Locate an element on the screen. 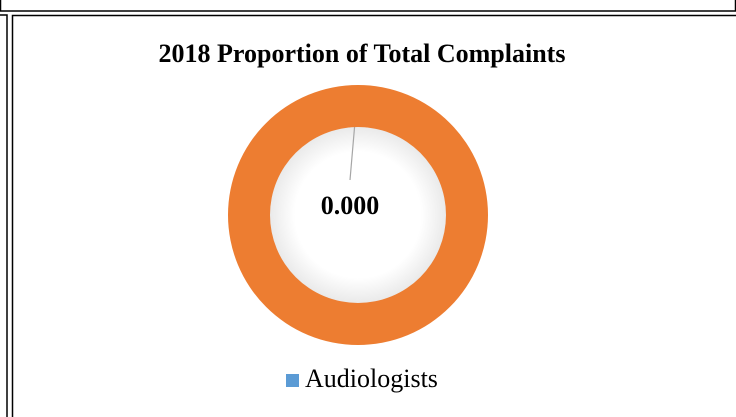 Image resolution: width=736 pixels, height=417 pixels. chart-title: 2018 Proportion of Total Complaints is located at coordinates (362, 53).